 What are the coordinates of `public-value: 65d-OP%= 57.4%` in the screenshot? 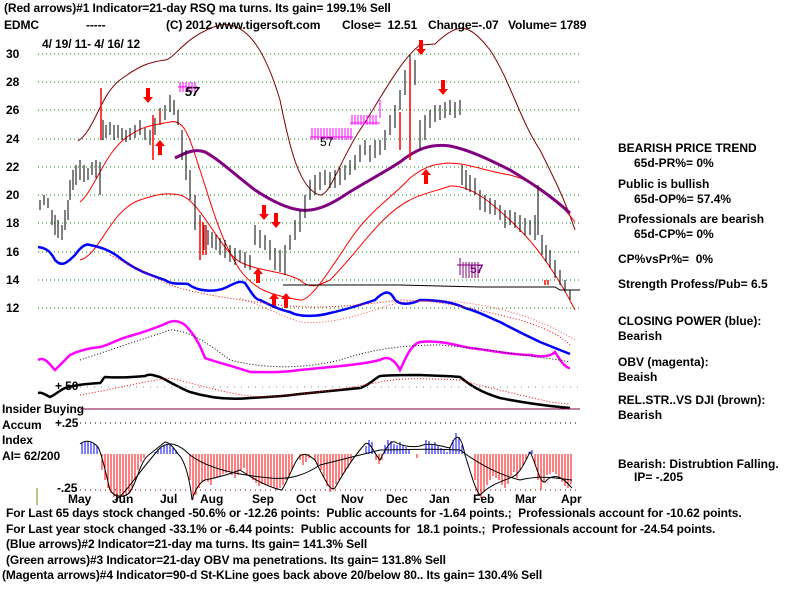 It's located at (683, 199).